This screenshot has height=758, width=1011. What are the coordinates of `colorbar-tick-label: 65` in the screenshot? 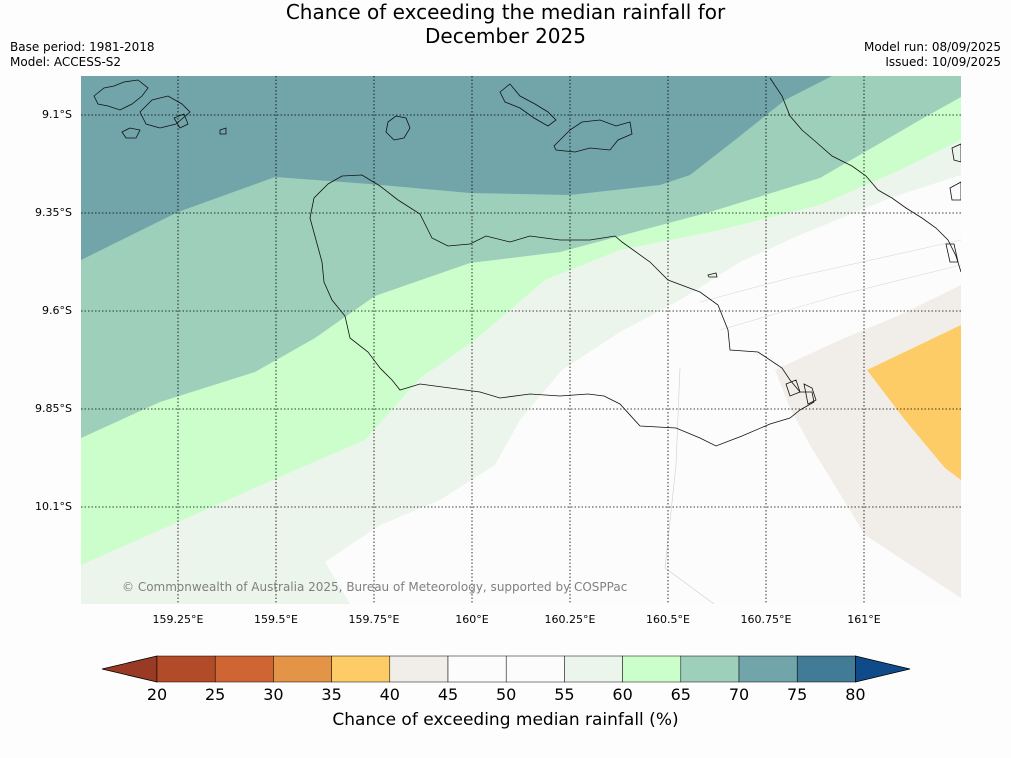 It's located at (680, 694).